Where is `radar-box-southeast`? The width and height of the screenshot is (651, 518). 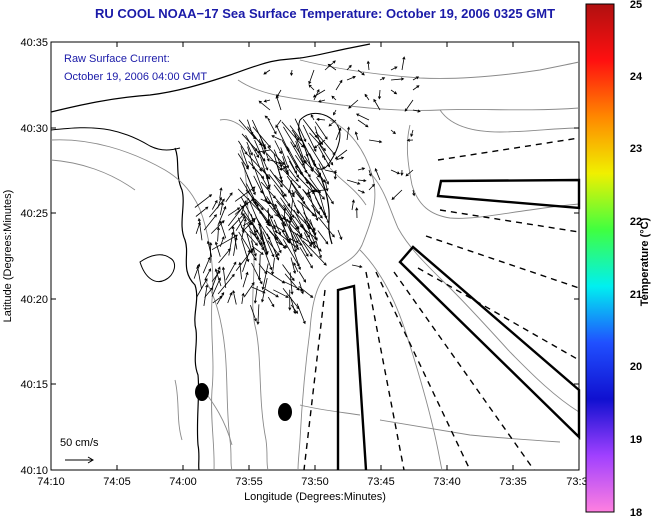
radar-box-southeast is located at coordinates (489, 342).